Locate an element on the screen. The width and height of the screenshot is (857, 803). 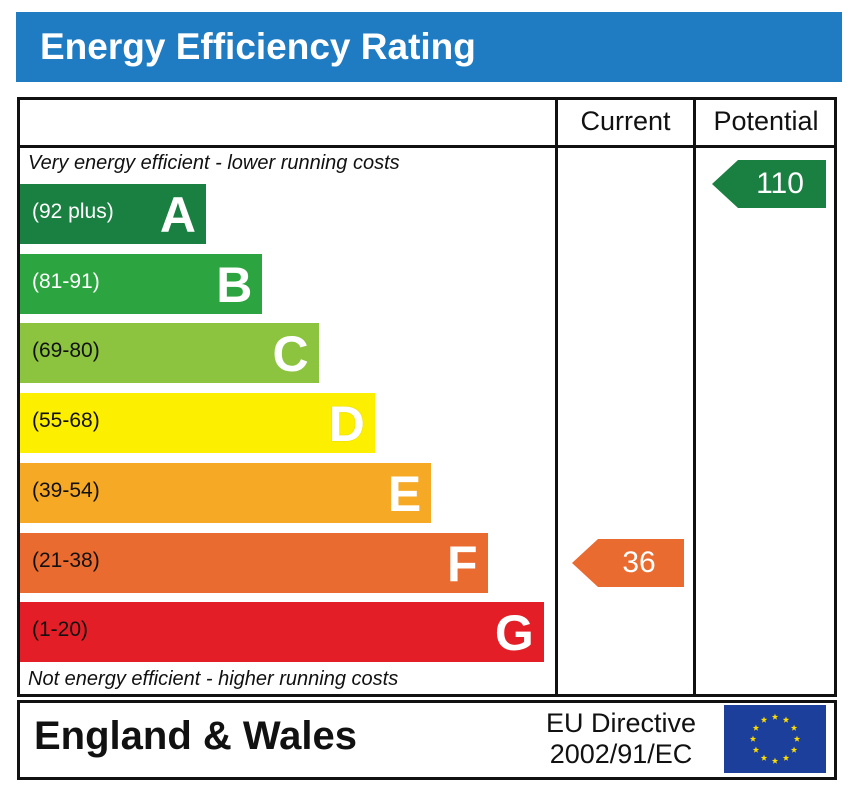
potential-rating-value: 110 is located at coordinates (780, 183).